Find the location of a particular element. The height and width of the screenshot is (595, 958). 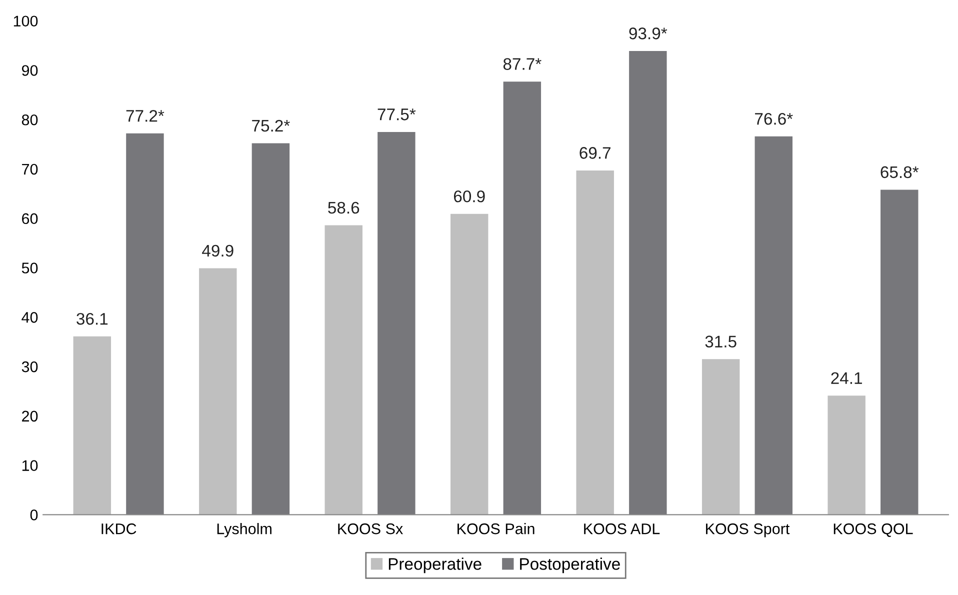

data-label: 60.9 is located at coordinates (469, 196).